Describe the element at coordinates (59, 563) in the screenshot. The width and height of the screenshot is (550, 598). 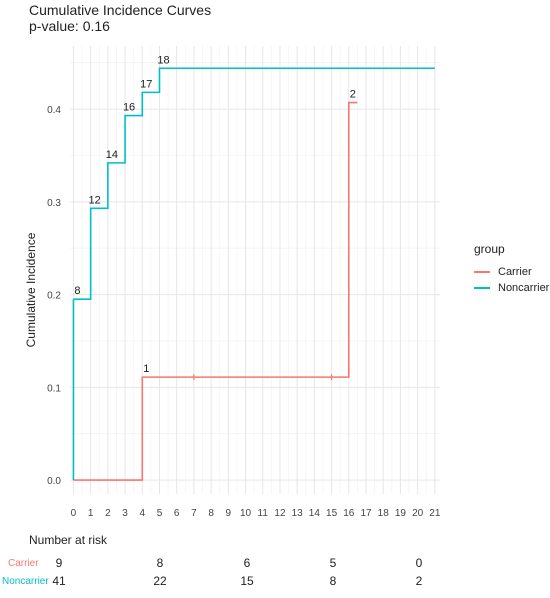
I see `risk-cell: 9` at that location.